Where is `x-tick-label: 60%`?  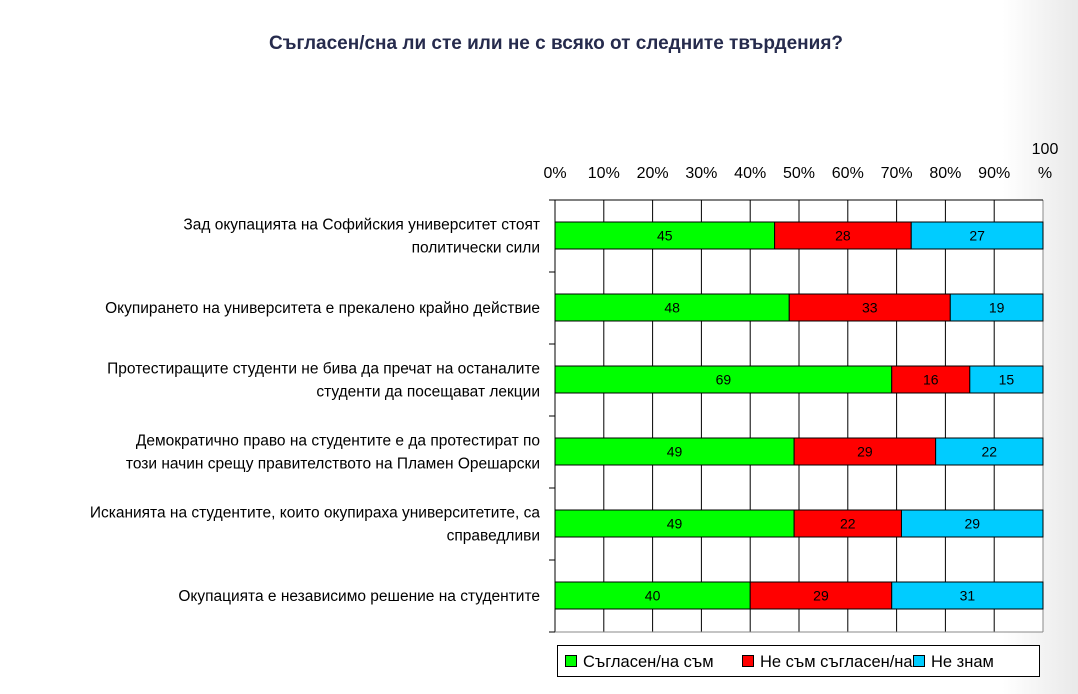
x-tick-label: 60% is located at coordinates (848, 173).